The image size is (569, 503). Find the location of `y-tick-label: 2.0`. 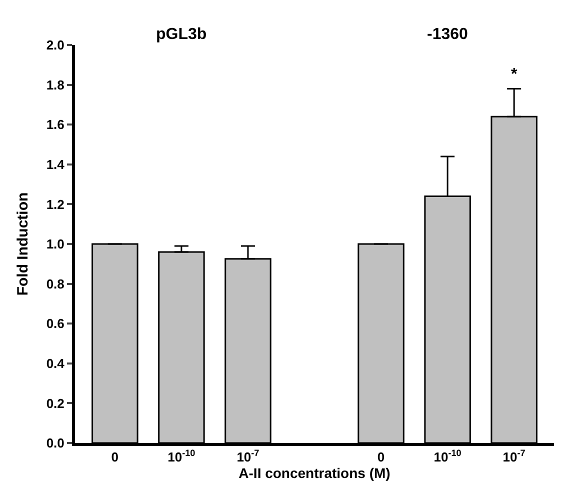

y-tick-label: 2.0 is located at coordinates (55, 45).